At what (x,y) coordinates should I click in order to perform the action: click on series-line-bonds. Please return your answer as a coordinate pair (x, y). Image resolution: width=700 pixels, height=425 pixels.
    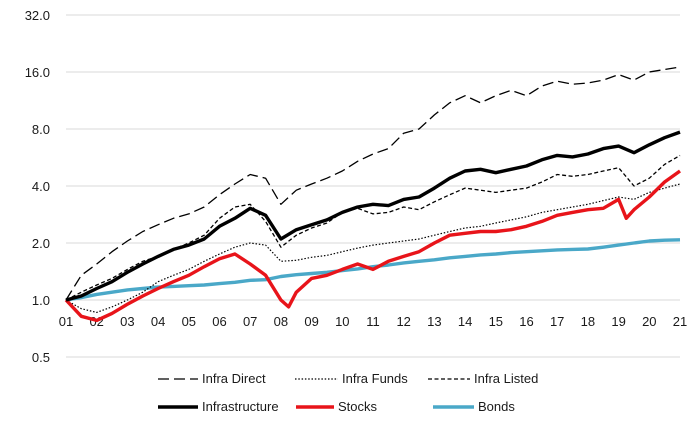
    Looking at the image, I should click on (373, 270).